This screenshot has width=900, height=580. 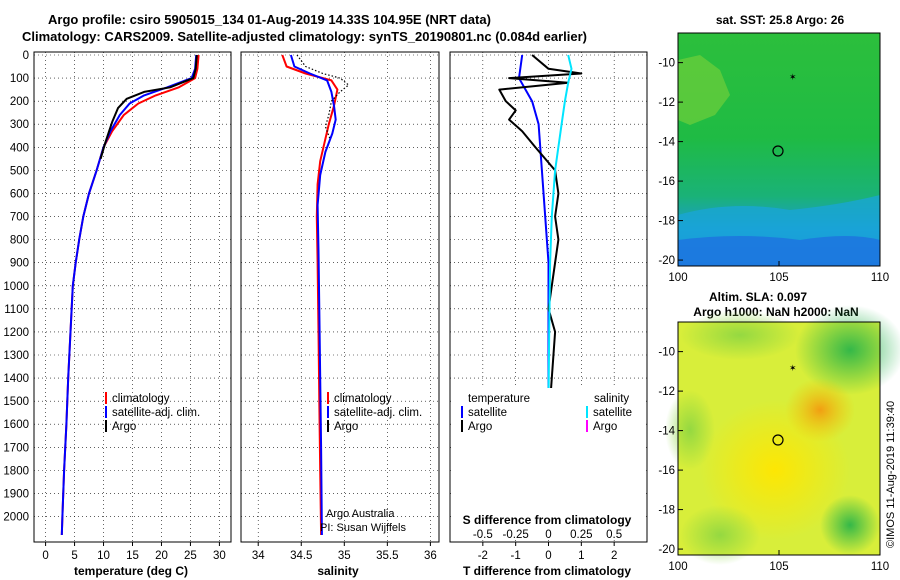 I want to click on legend-label-temperature-argo: Argo, so click(x=480, y=427).